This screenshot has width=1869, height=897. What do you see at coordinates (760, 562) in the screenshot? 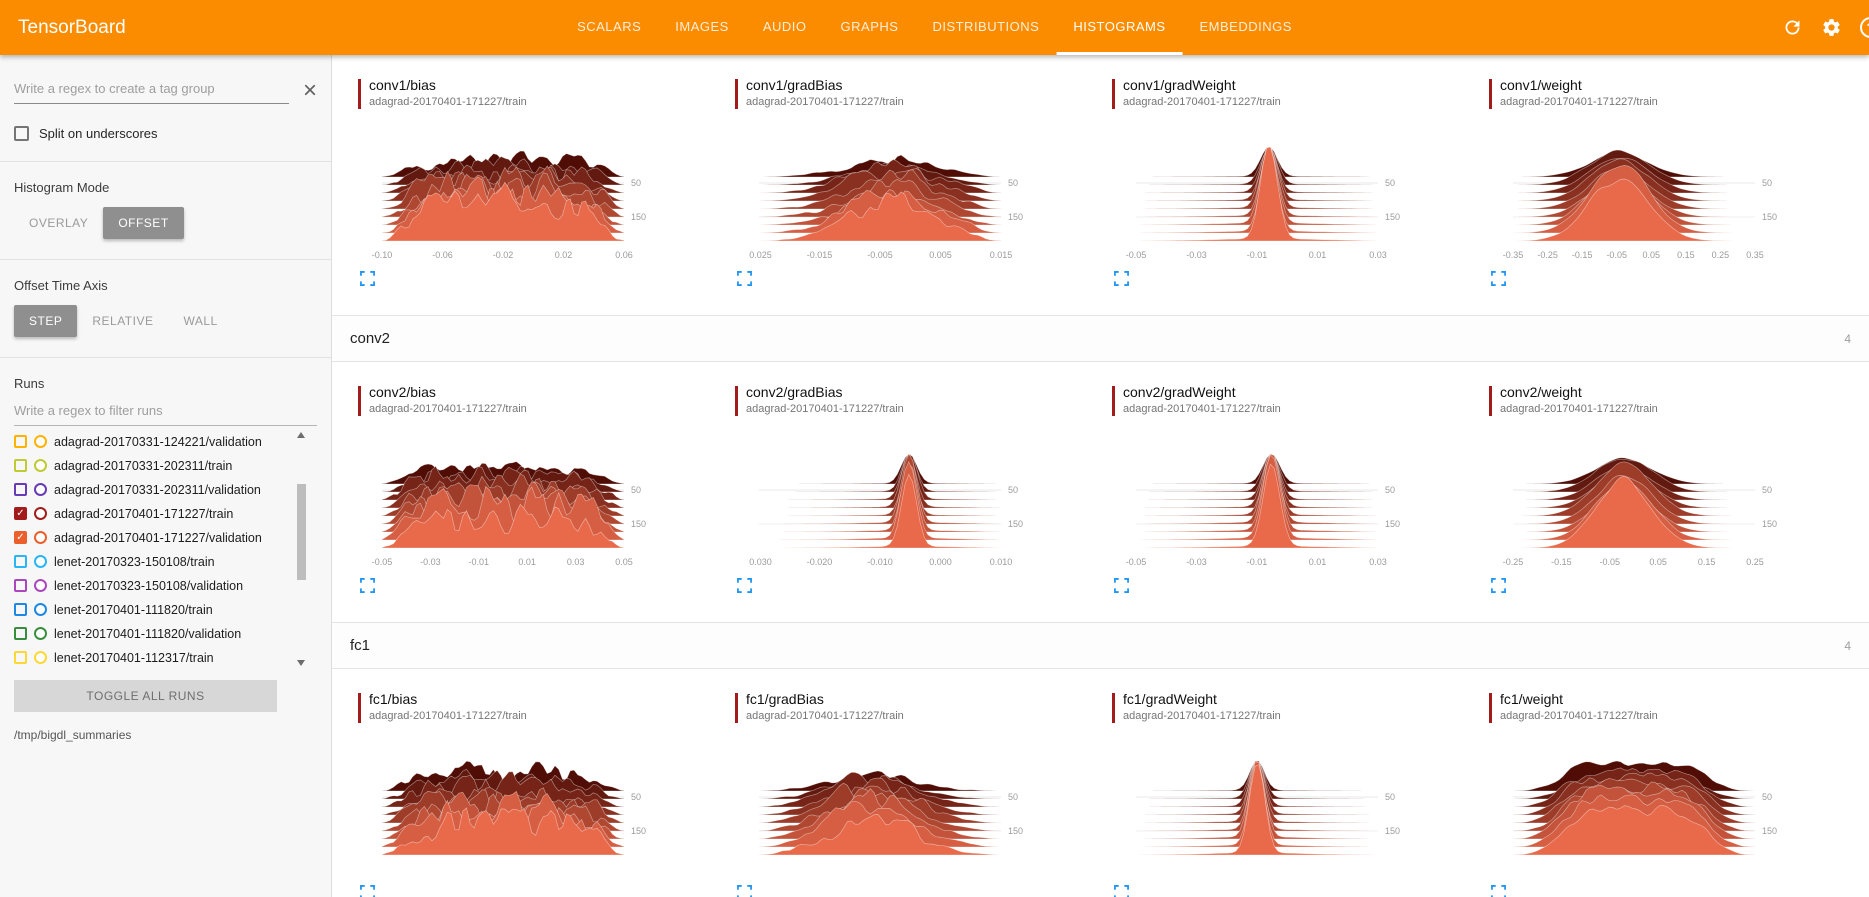
I see `svg-text: -0.030` at bounding box center [760, 562].